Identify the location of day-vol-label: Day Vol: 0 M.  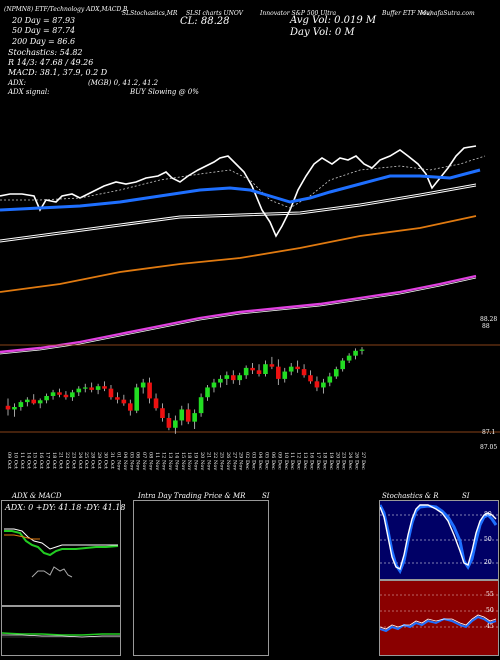
(322, 32).